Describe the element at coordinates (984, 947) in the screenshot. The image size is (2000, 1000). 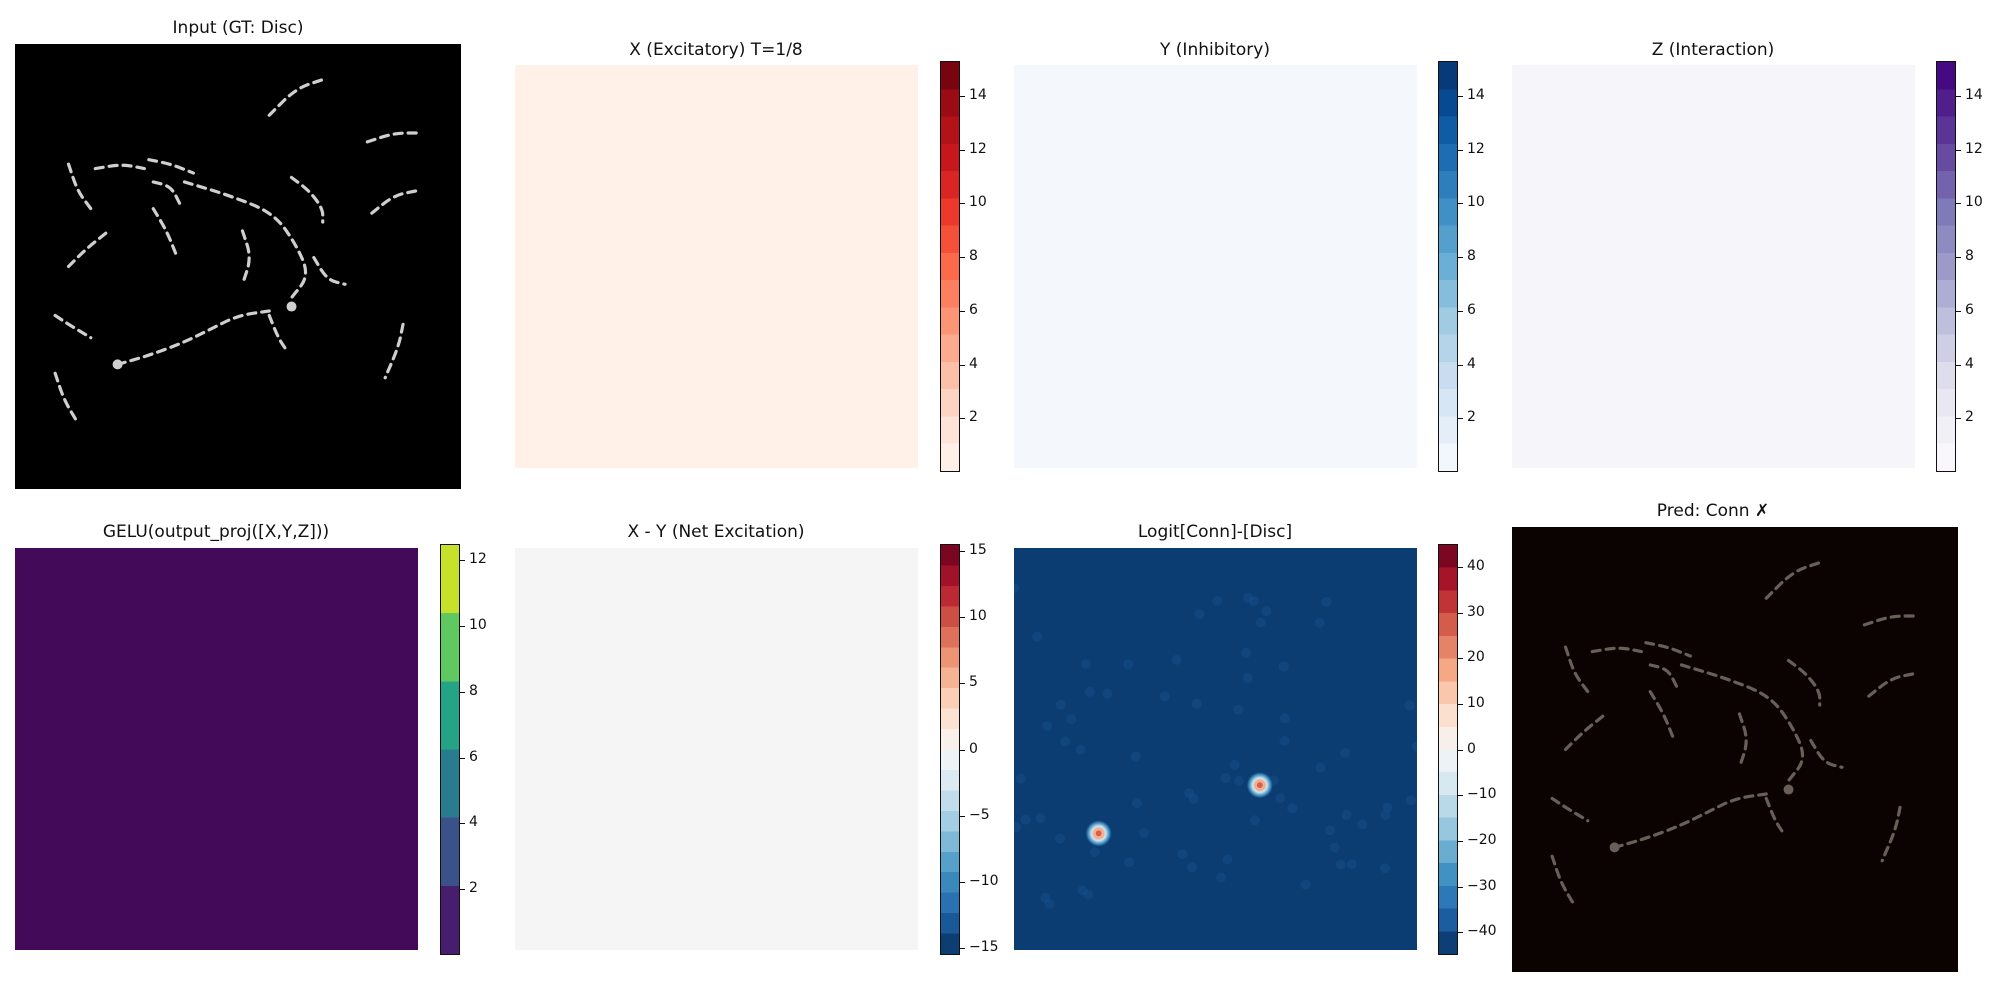
I see `colorbar-tick-label: −15` at that location.